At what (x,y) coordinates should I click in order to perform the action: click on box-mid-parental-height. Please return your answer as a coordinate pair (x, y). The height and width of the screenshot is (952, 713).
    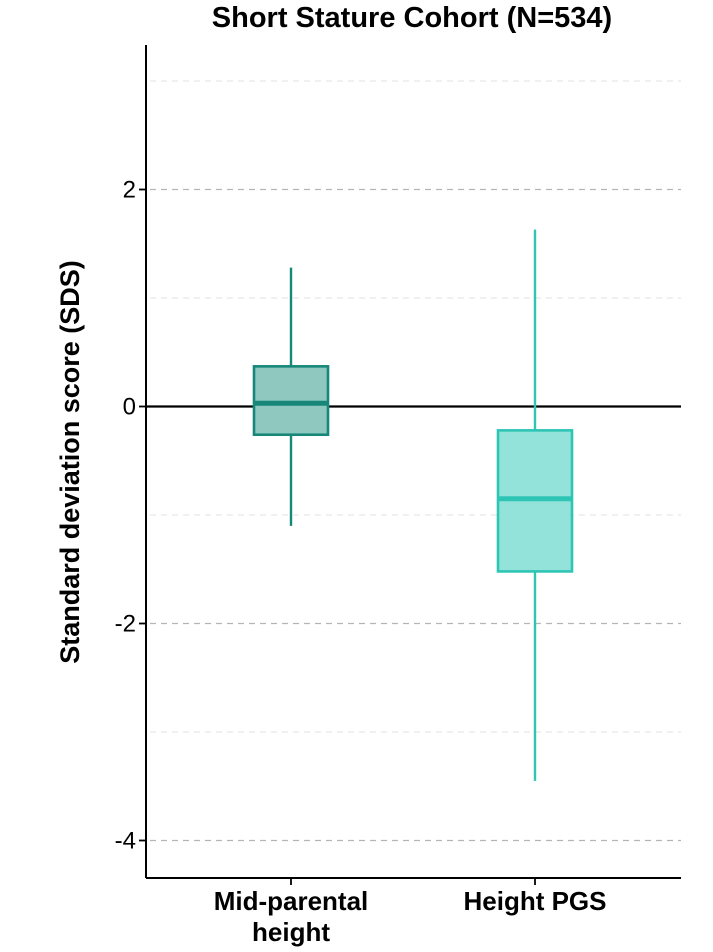
    Looking at the image, I should click on (291, 396).